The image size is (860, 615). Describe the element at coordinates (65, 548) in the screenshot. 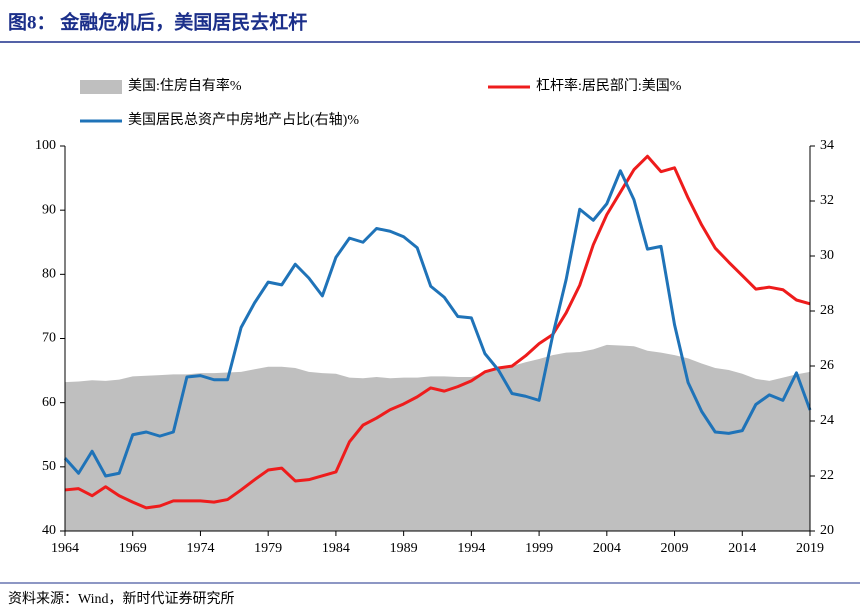

I see `x-tick-label: 1964` at that location.